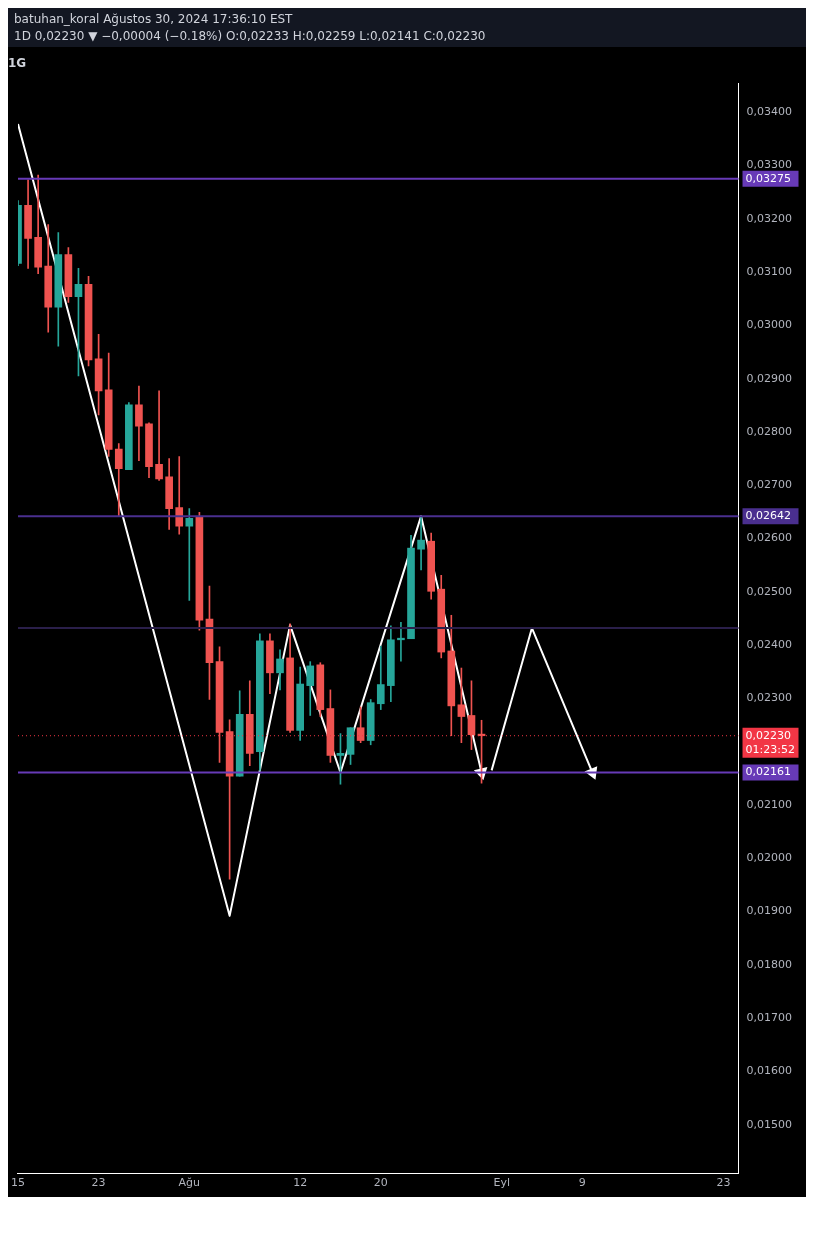  What do you see at coordinates (769, 378) in the screenshot?
I see `y-tick-label: 0,02900` at bounding box center [769, 378].